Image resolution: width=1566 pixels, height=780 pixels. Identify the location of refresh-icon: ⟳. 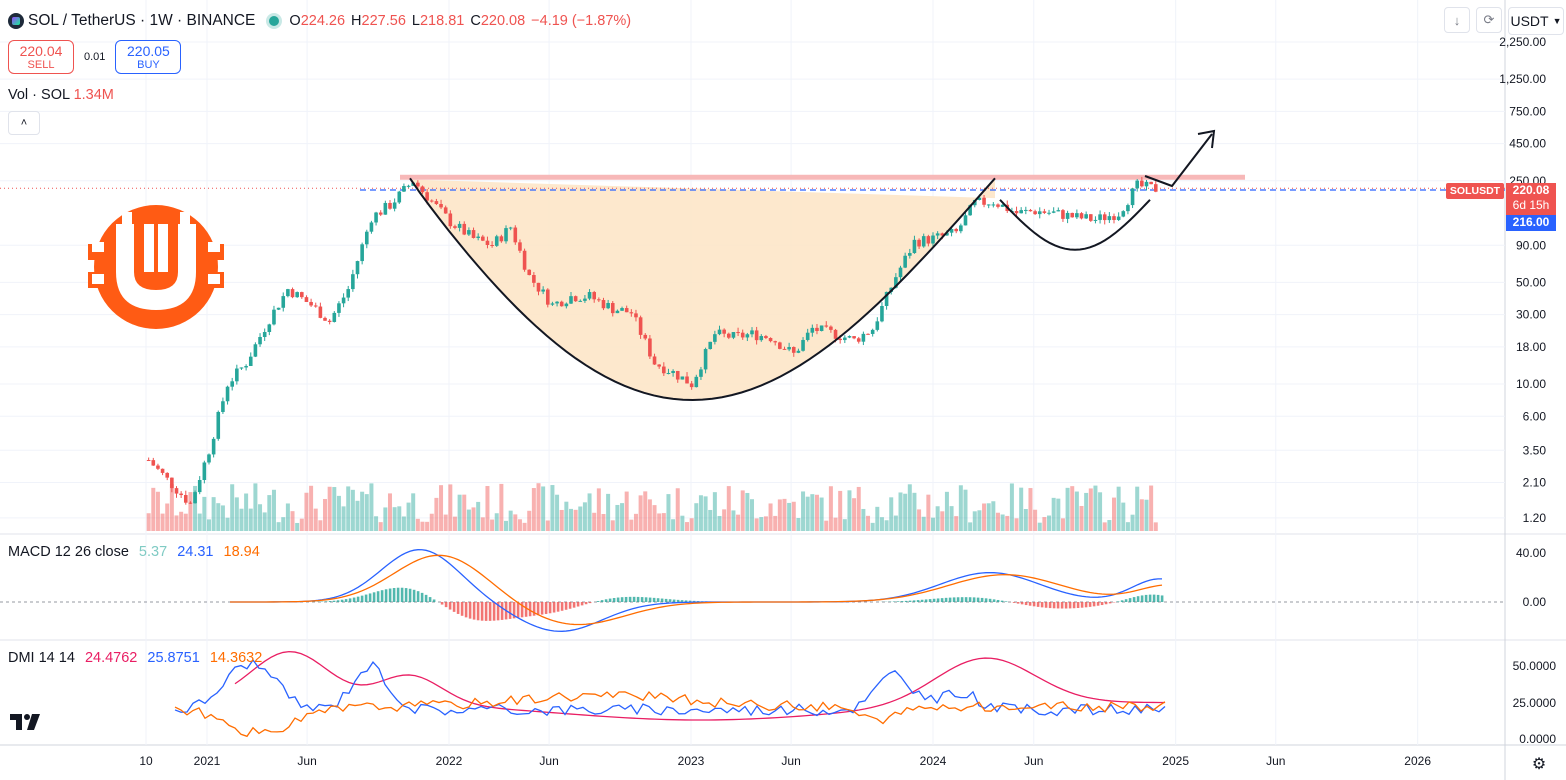
(1489, 20).